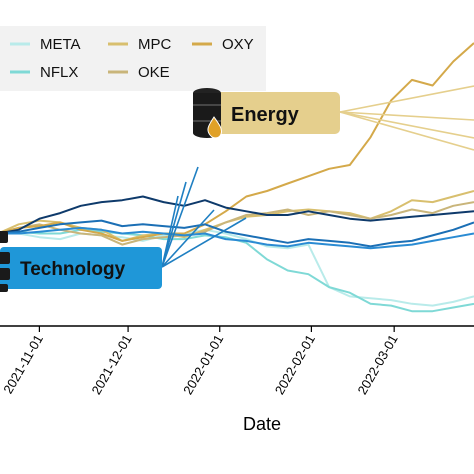 This screenshot has width=474, height=474. Describe the element at coordinates (238, 44) in the screenshot. I see `legend-label-oxy: OXY` at that location.